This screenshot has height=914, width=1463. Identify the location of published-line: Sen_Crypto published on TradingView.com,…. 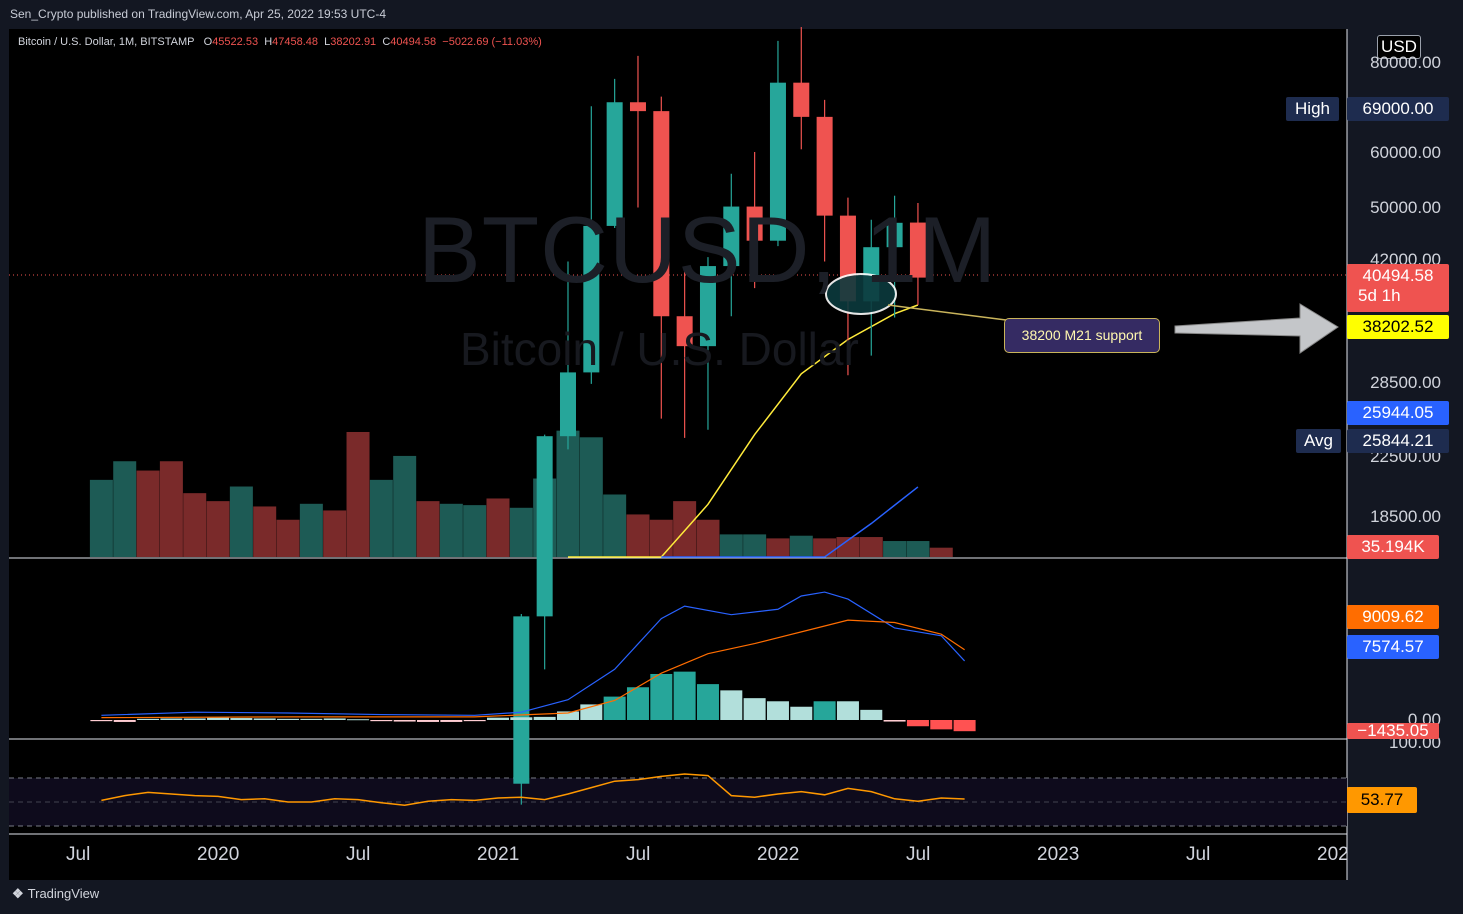
(198, 14).